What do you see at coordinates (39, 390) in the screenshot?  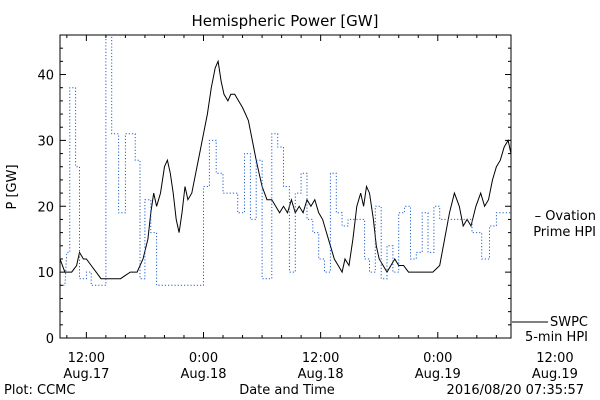 I see `footer-plot-credit: Plot: CCMC` at bounding box center [39, 390].